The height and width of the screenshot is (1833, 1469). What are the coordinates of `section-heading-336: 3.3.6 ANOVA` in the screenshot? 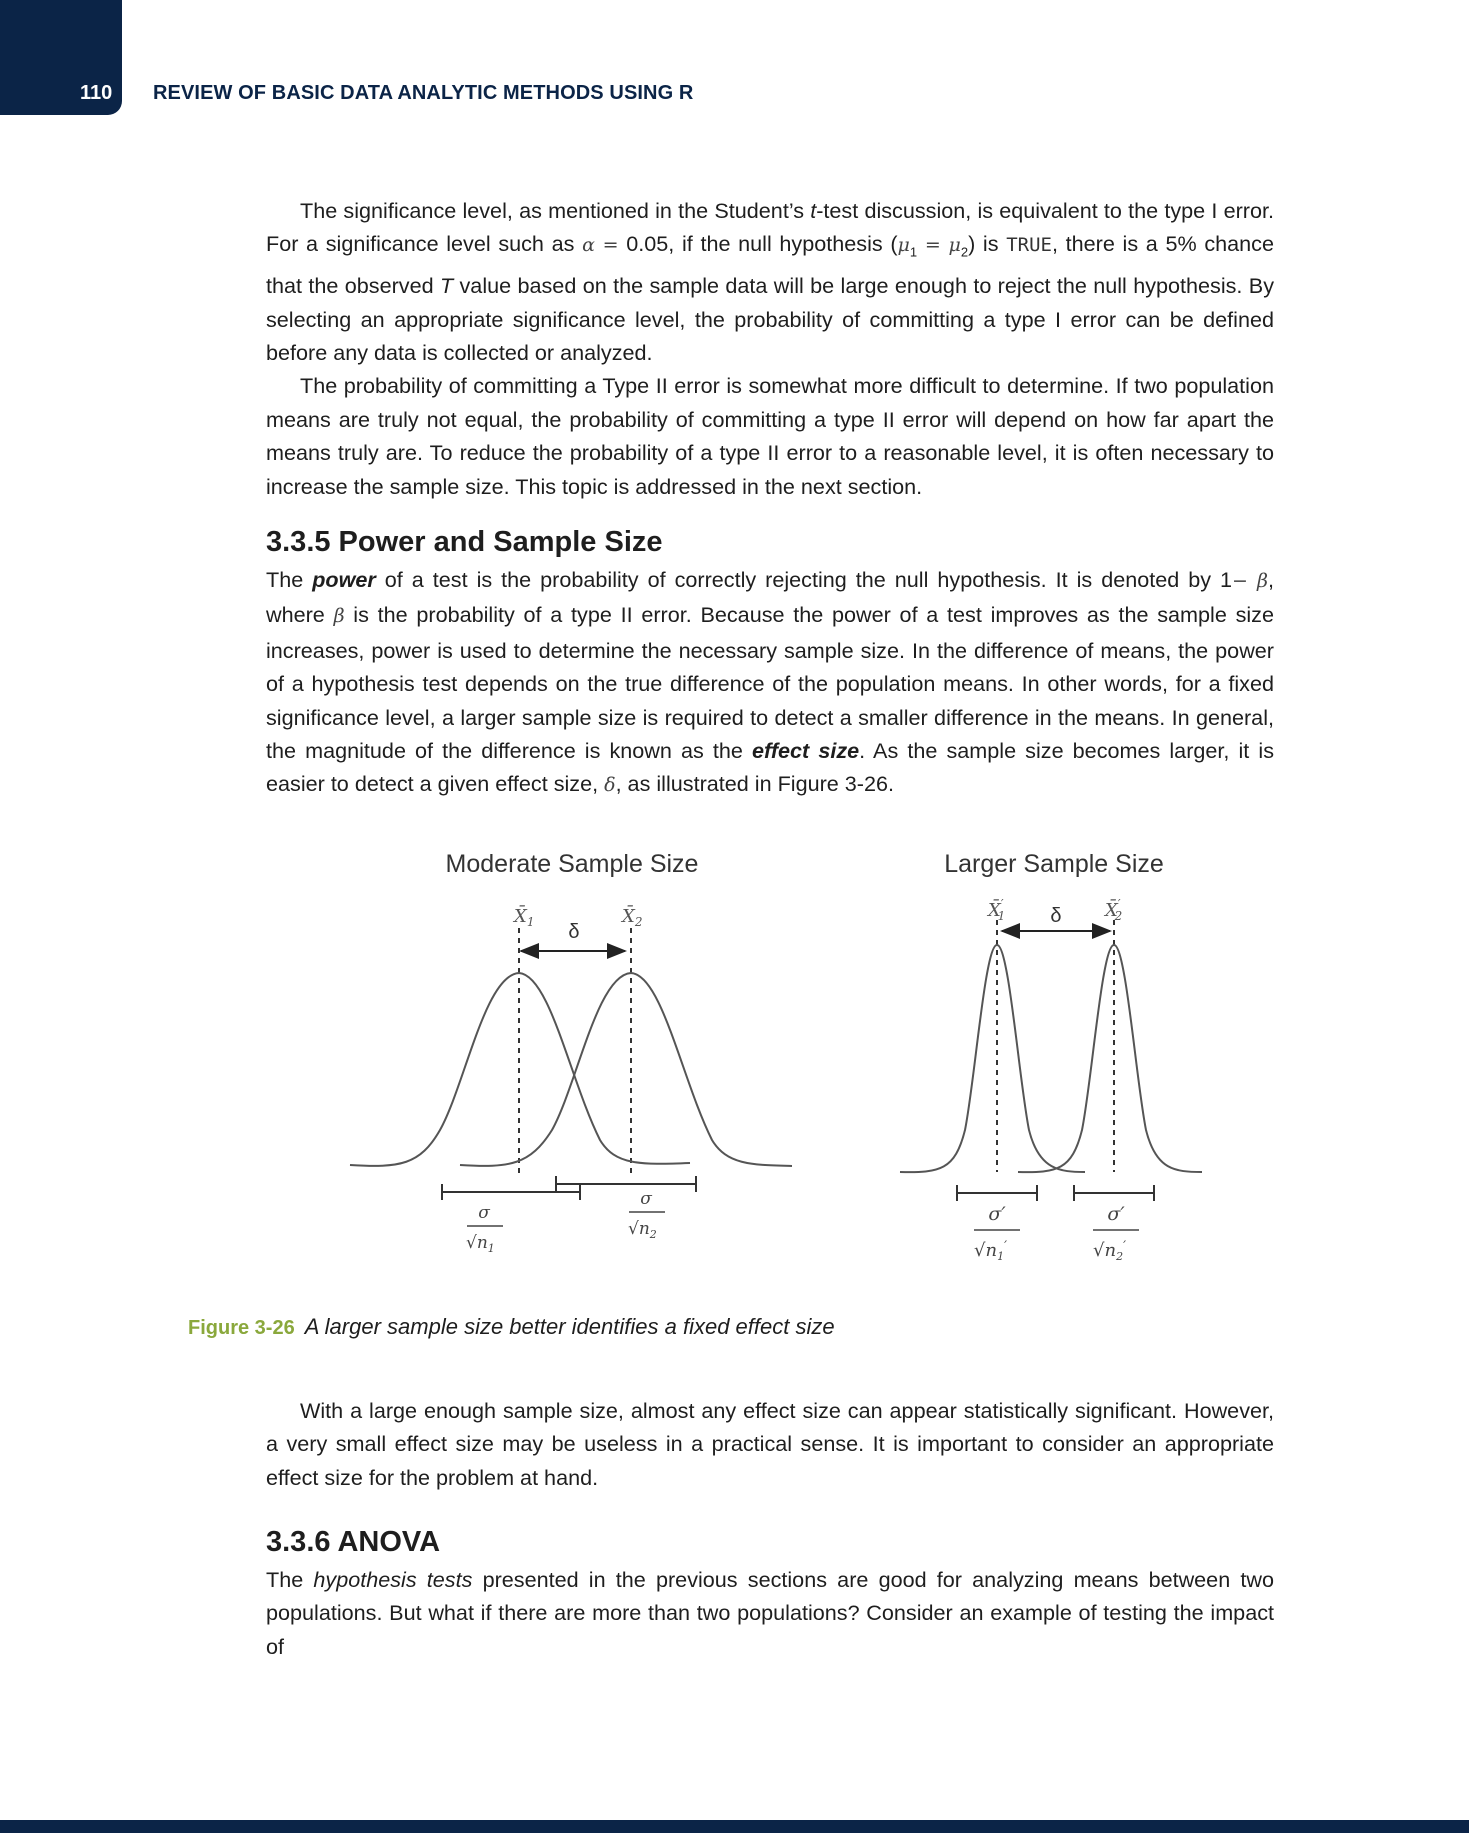 It's located at (353, 1542).